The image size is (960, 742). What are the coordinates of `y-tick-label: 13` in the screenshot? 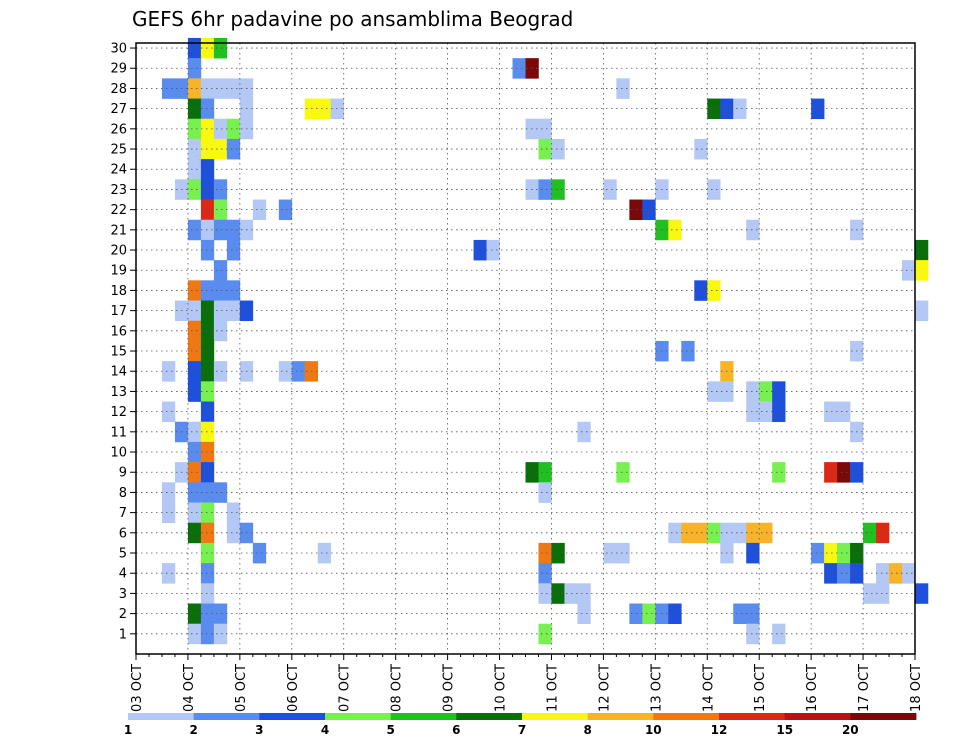 It's located at (118, 392).